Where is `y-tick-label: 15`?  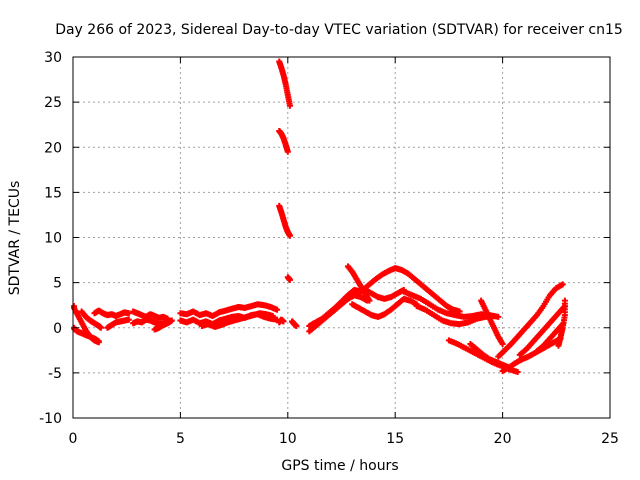 y-tick-label: 15 is located at coordinates (53, 193).